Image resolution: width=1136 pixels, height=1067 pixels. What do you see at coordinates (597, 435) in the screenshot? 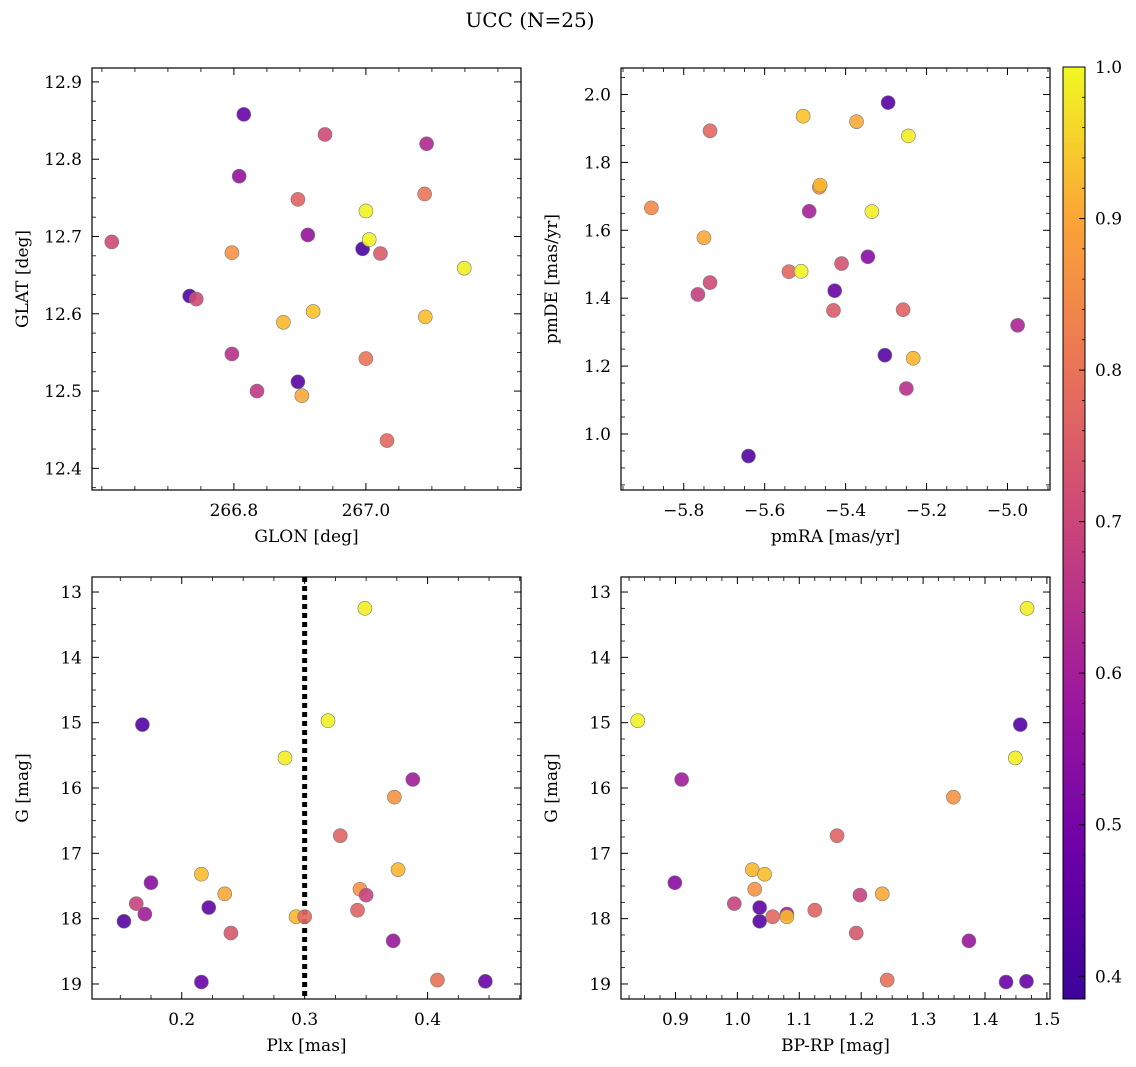
I see `y-tick-label: 1.0` at bounding box center [597, 435].